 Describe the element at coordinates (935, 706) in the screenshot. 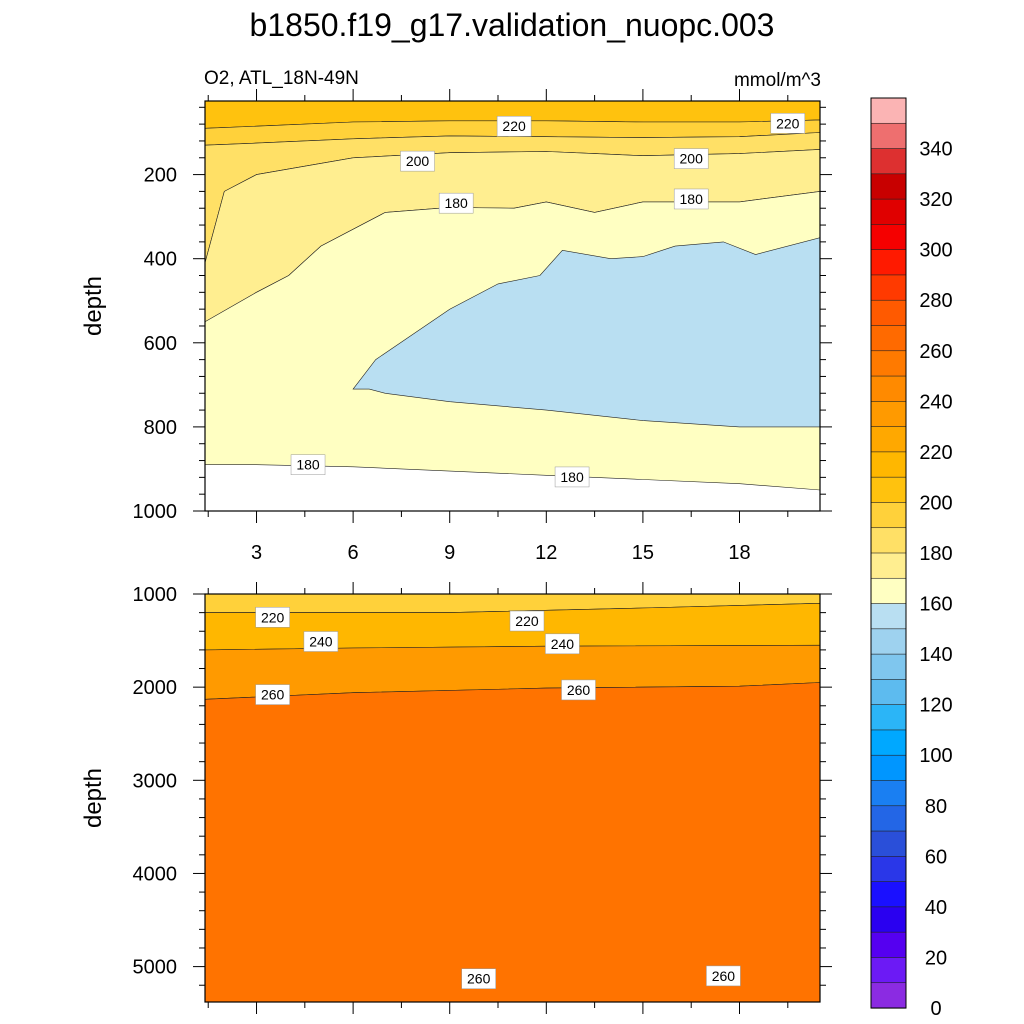

I see `colorbar-label: 120` at that location.